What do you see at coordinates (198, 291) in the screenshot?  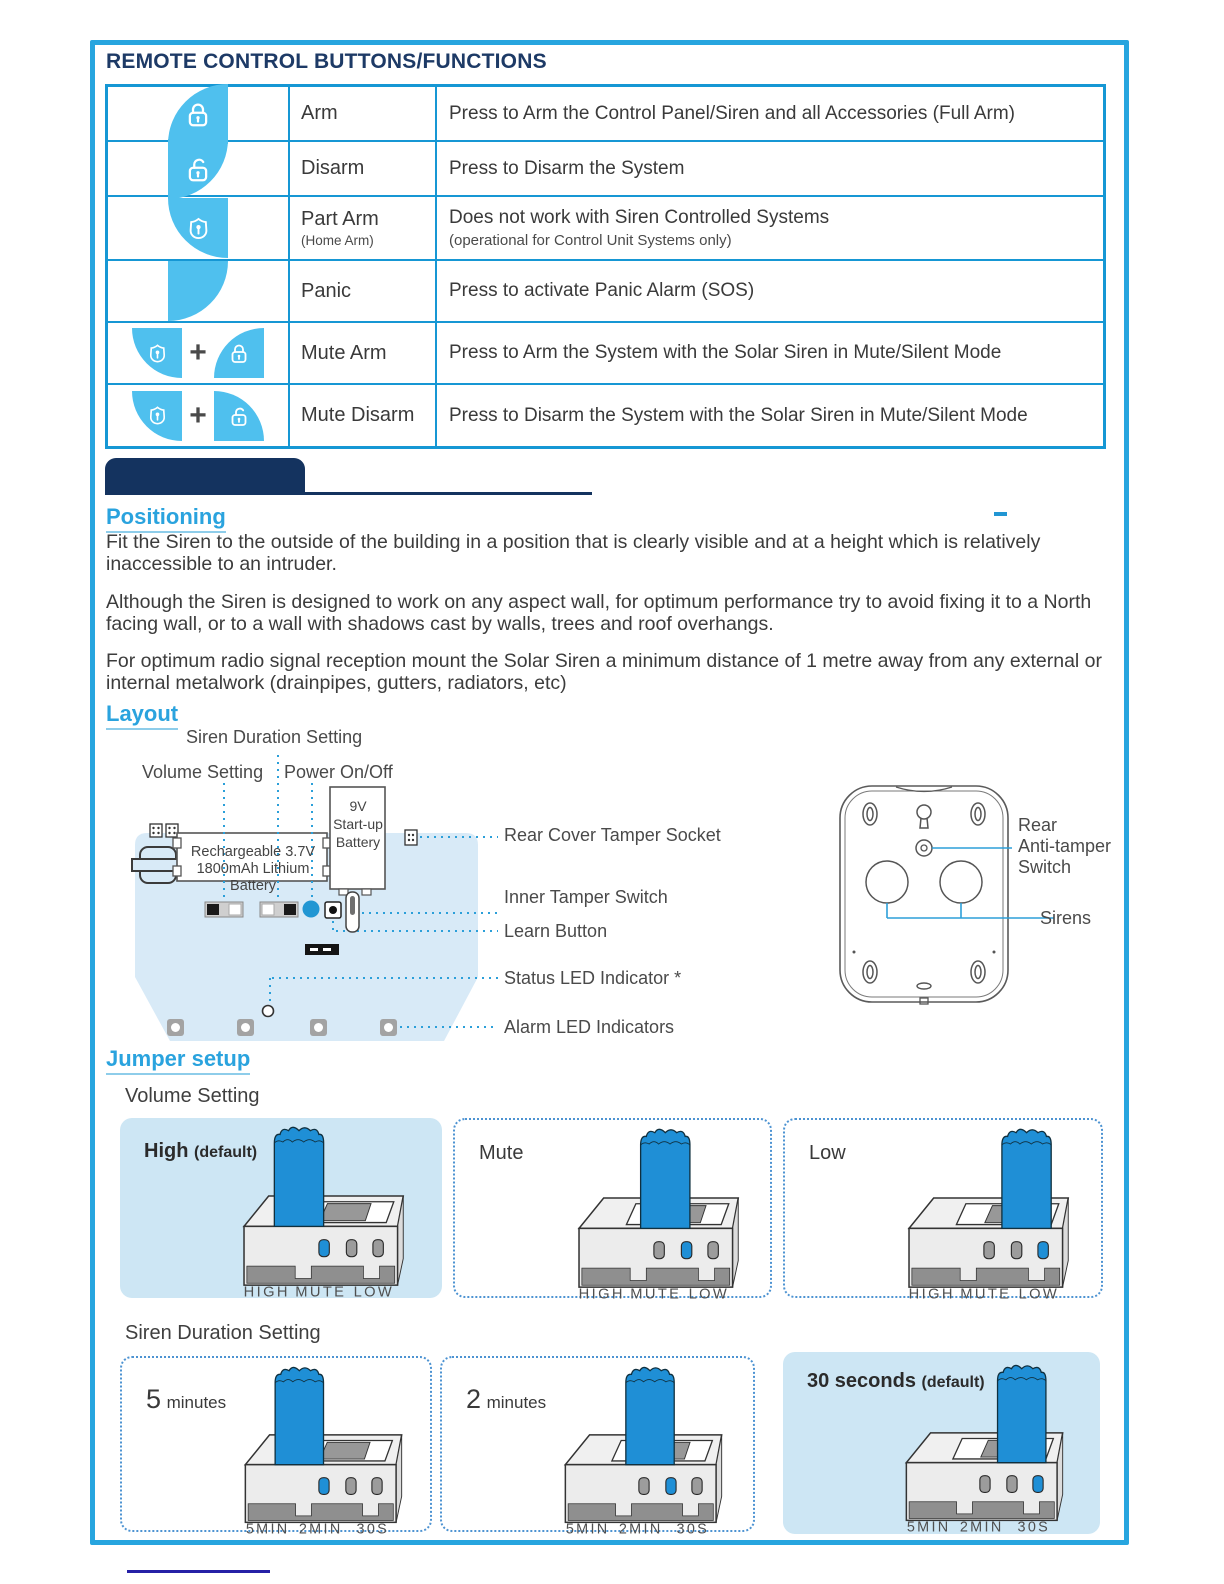 I see `blank-quarter-icon` at bounding box center [198, 291].